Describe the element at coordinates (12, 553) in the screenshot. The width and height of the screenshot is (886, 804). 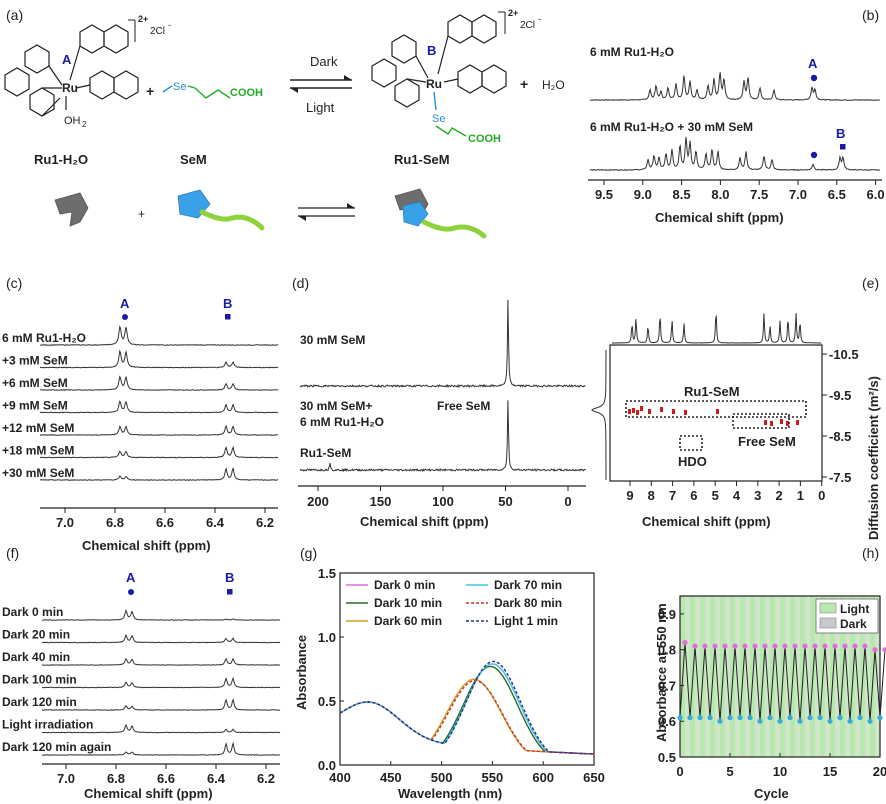
I see `panel-f-label: (f)` at that location.